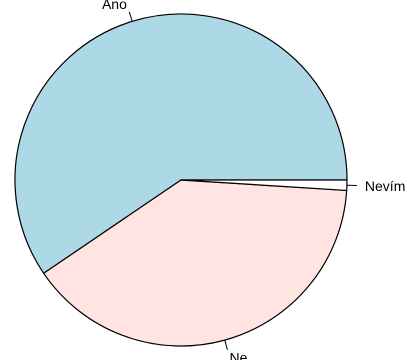  What do you see at coordinates (114, 6) in the screenshot?
I see `pie-label-ano: Ano` at bounding box center [114, 6].